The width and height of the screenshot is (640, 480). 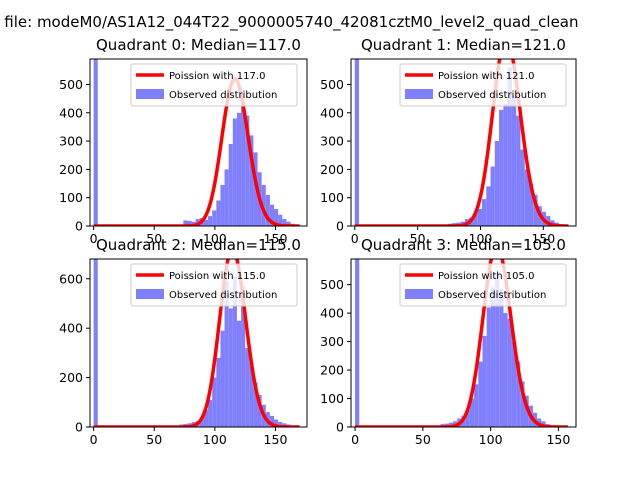 I want to click on legend-poisson-label: Poission with 121.0, so click(x=486, y=76).